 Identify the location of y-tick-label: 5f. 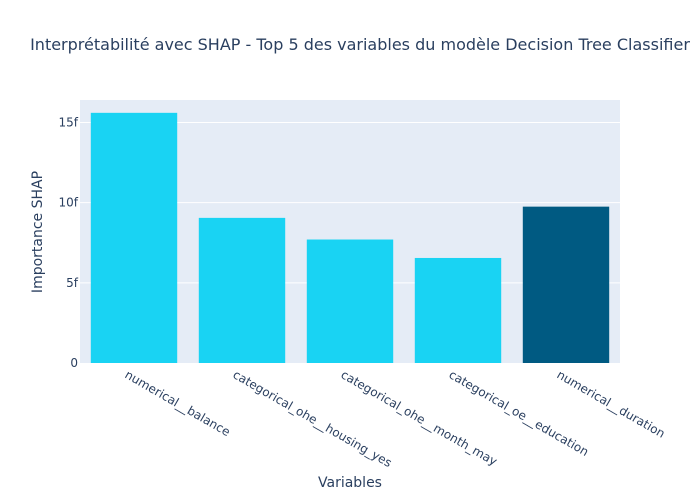
(72, 283).